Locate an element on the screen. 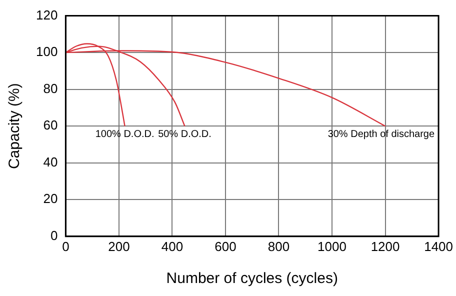 The height and width of the screenshot is (296, 456). series-label: 100% D.O.D. is located at coordinates (124, 134).